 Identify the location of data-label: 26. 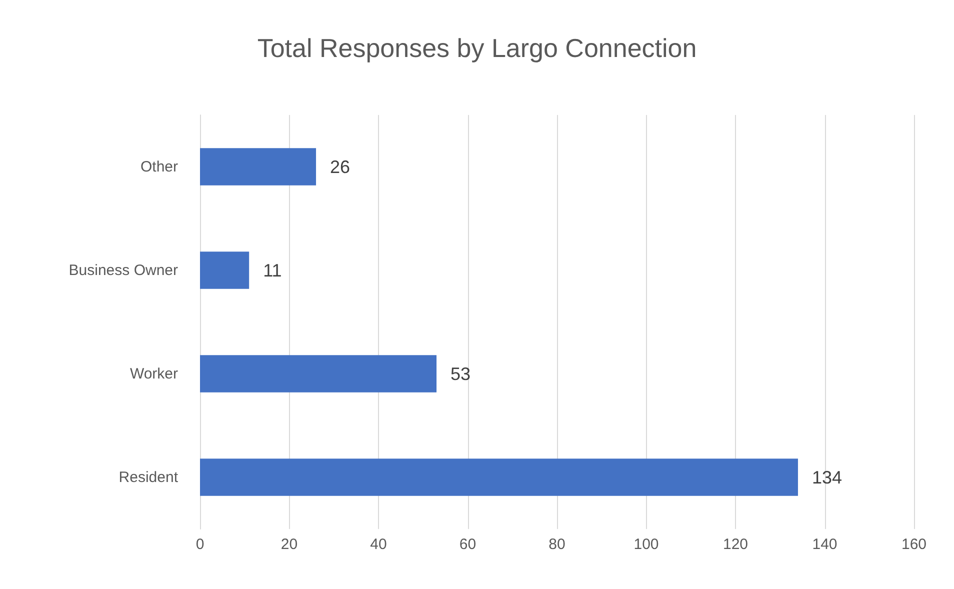
(340, 166).